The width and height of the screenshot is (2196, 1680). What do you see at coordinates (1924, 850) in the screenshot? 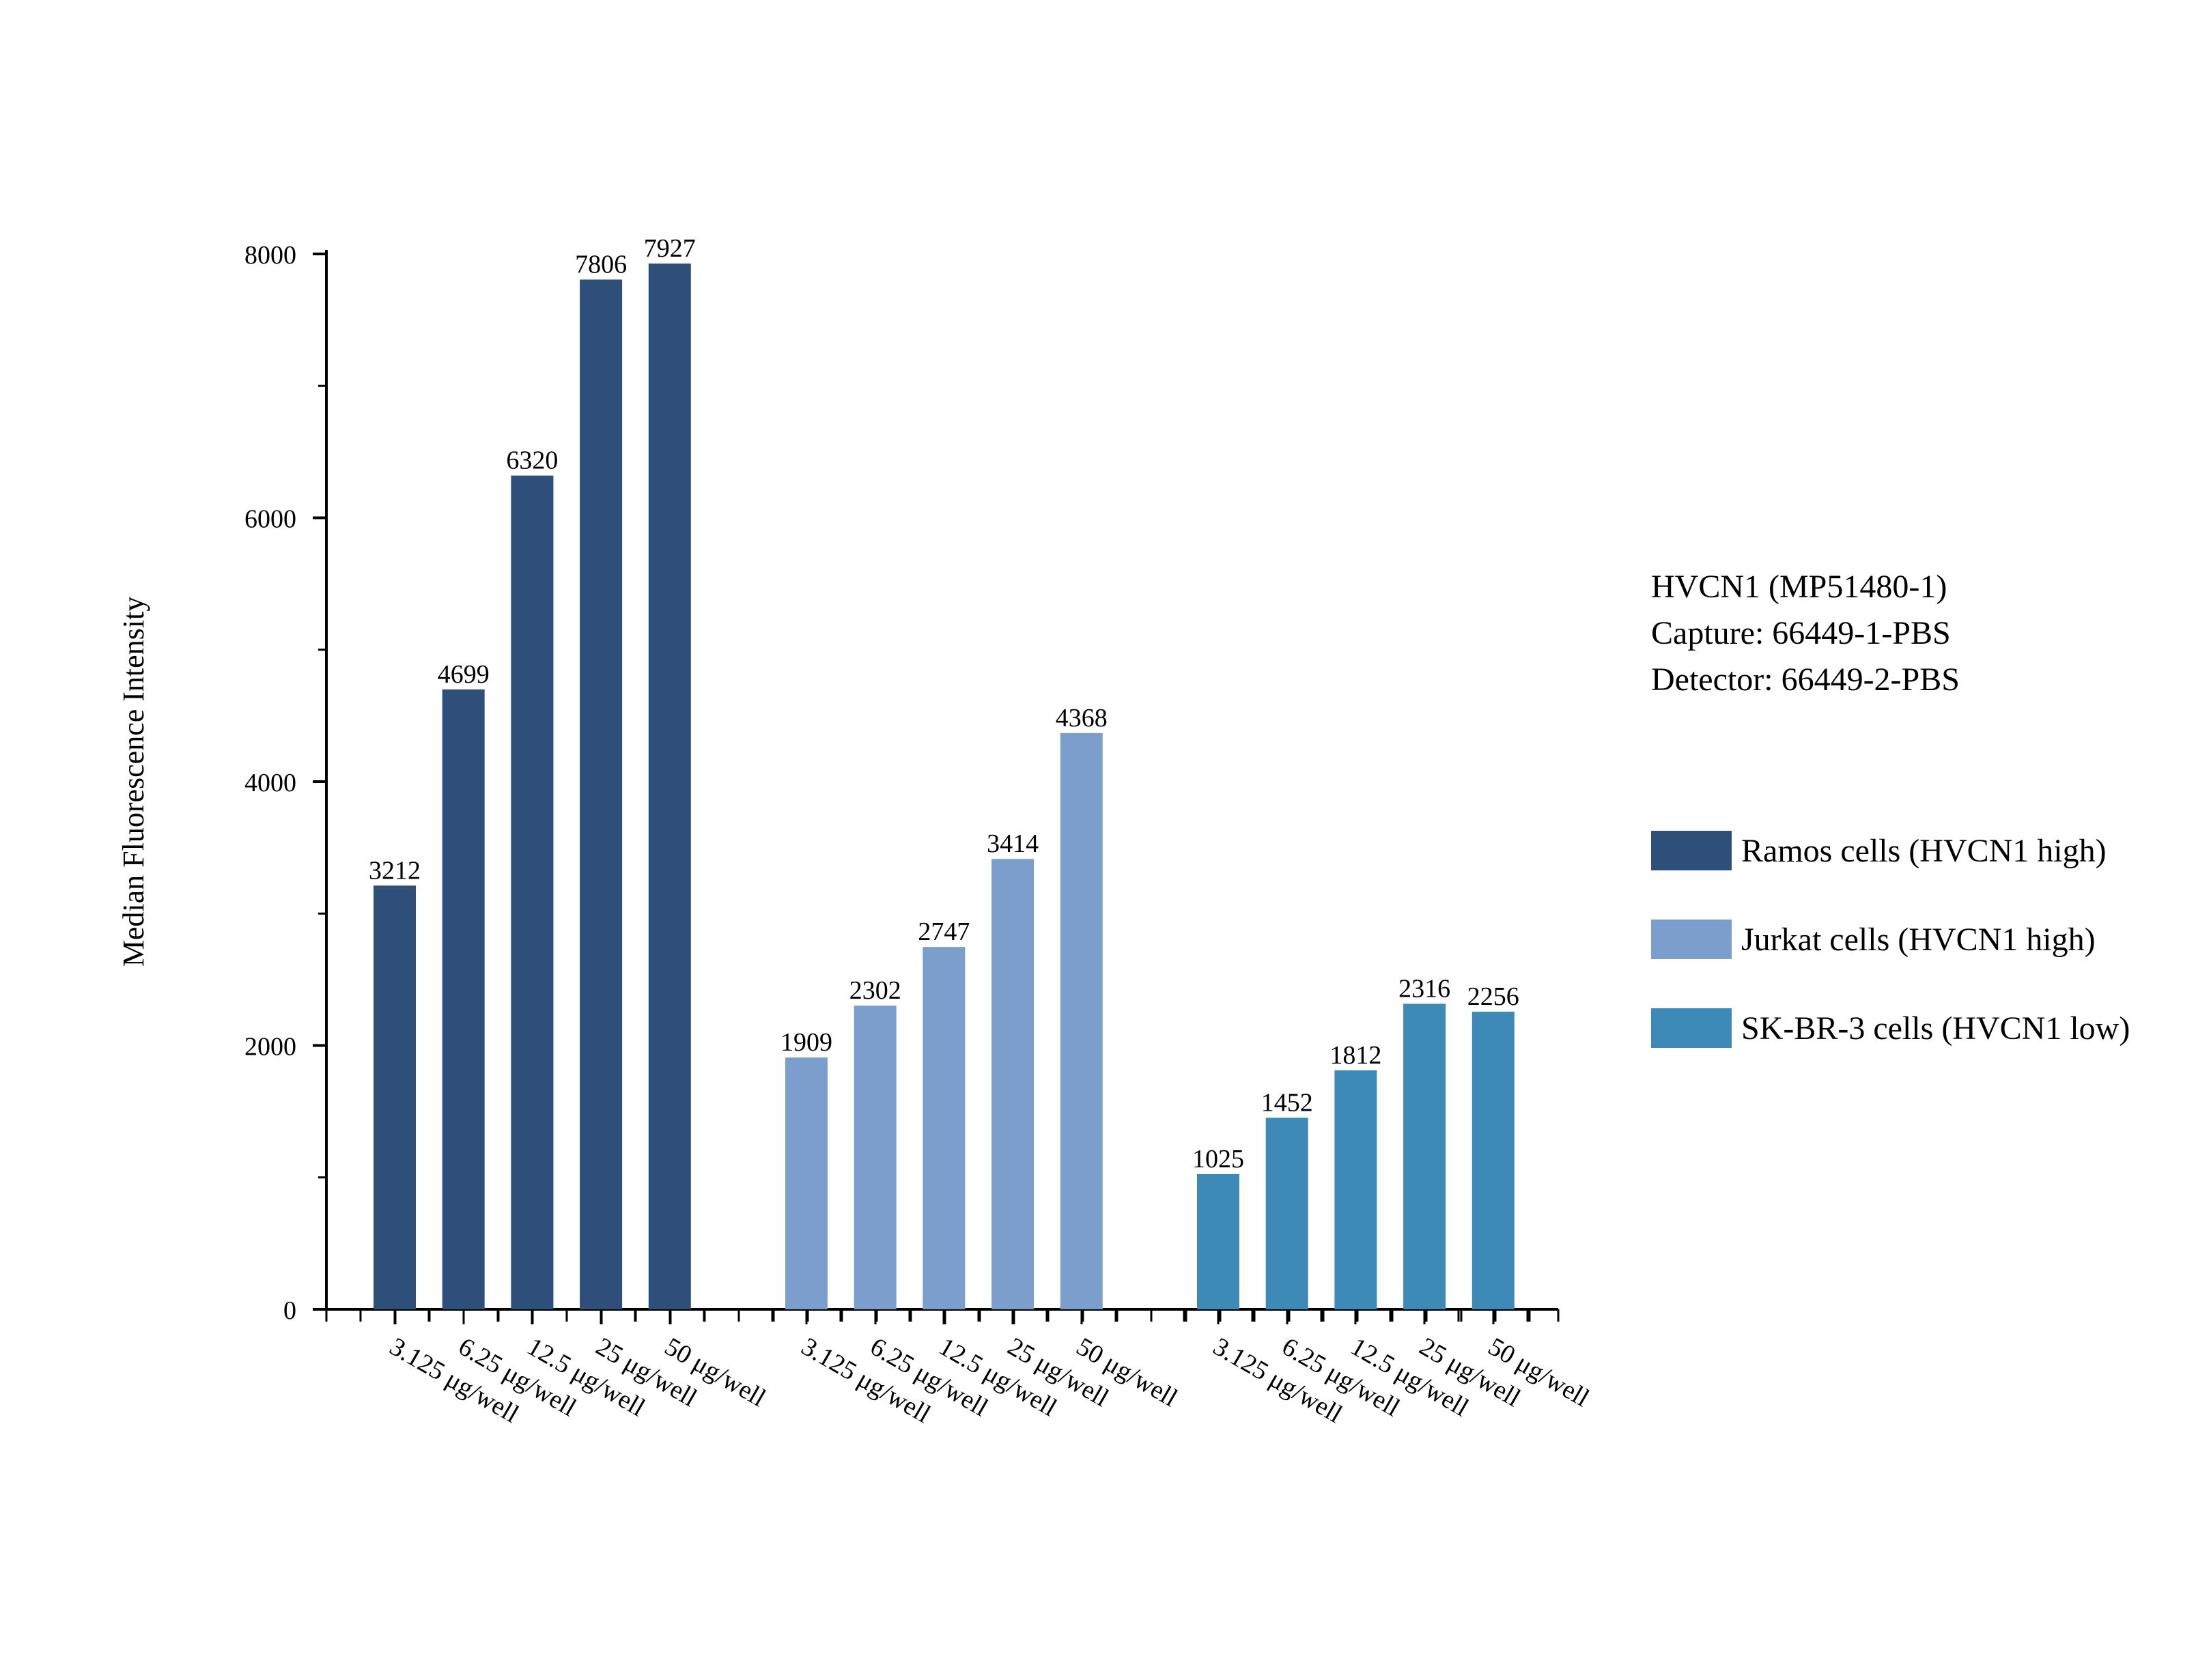
I see `legend-label-ramos: Ramos cells (HVCN1 high)` at bounding box center [1924, 850].